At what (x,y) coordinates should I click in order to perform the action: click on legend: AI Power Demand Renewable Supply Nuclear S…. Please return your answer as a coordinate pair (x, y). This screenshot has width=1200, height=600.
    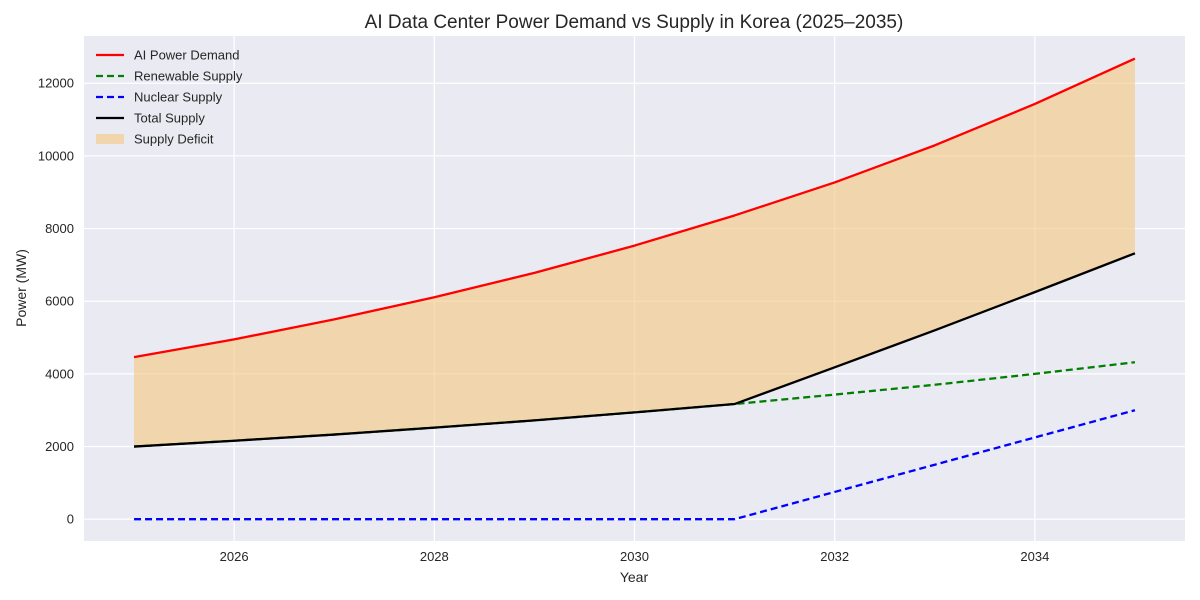
    Looking at the image, I should click on (169, 97).